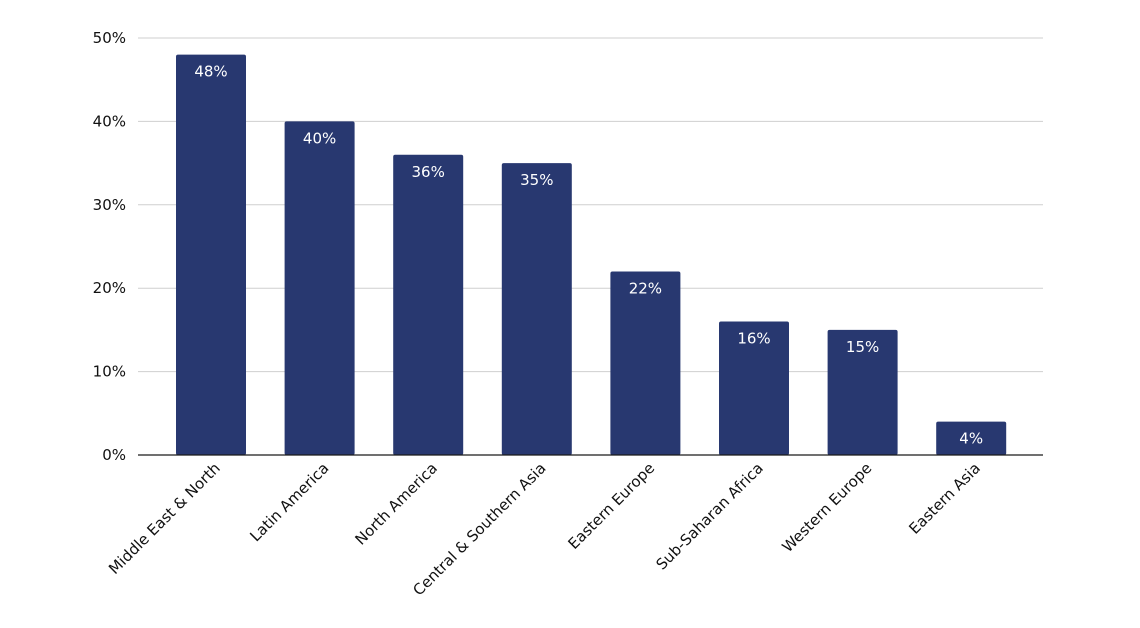 This screenshot has width=1140, height=628. I want to click on data-label: 48%, so click(210, 72).